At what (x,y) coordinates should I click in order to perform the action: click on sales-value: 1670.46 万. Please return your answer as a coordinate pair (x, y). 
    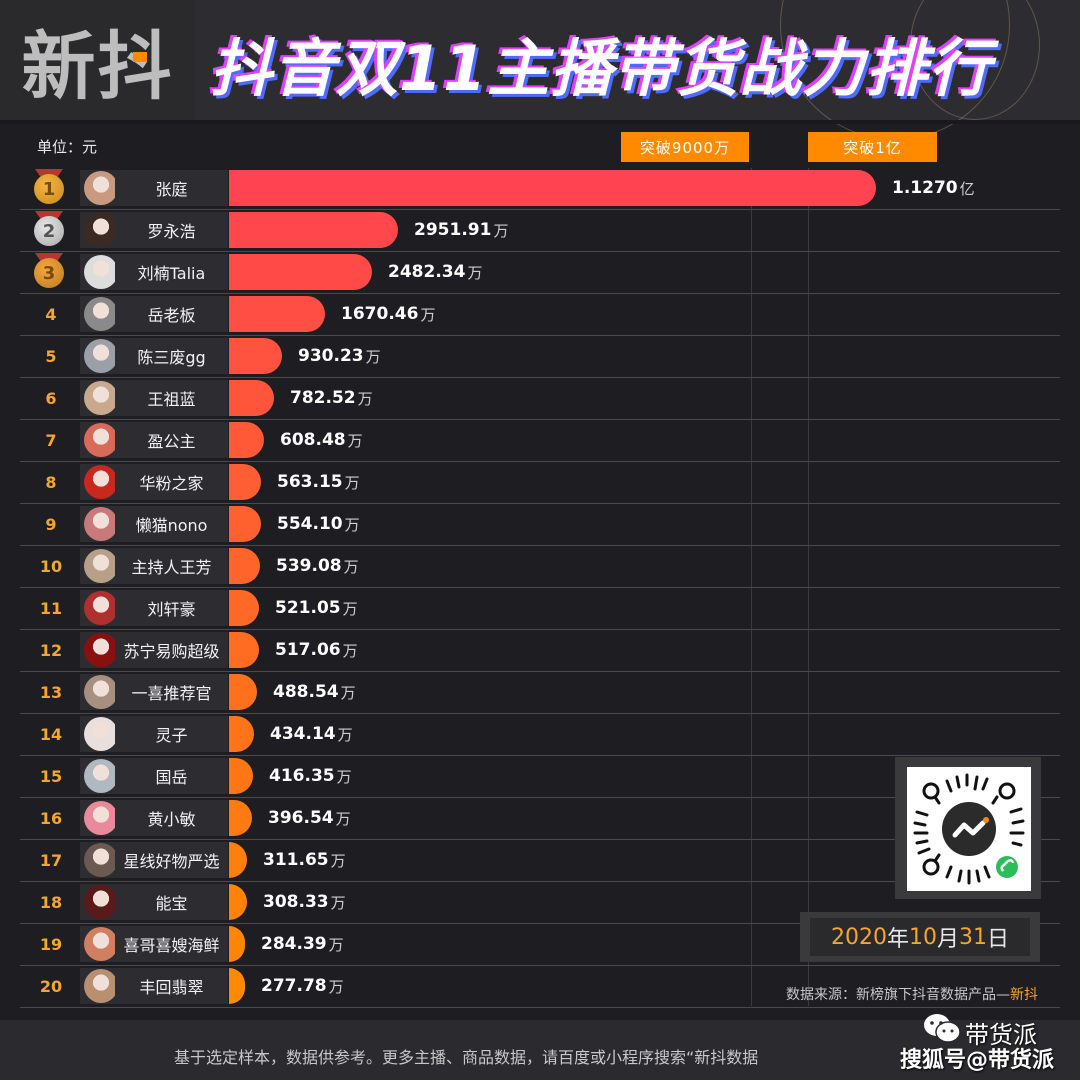
    Looking at the image, I should click on (388, 314).